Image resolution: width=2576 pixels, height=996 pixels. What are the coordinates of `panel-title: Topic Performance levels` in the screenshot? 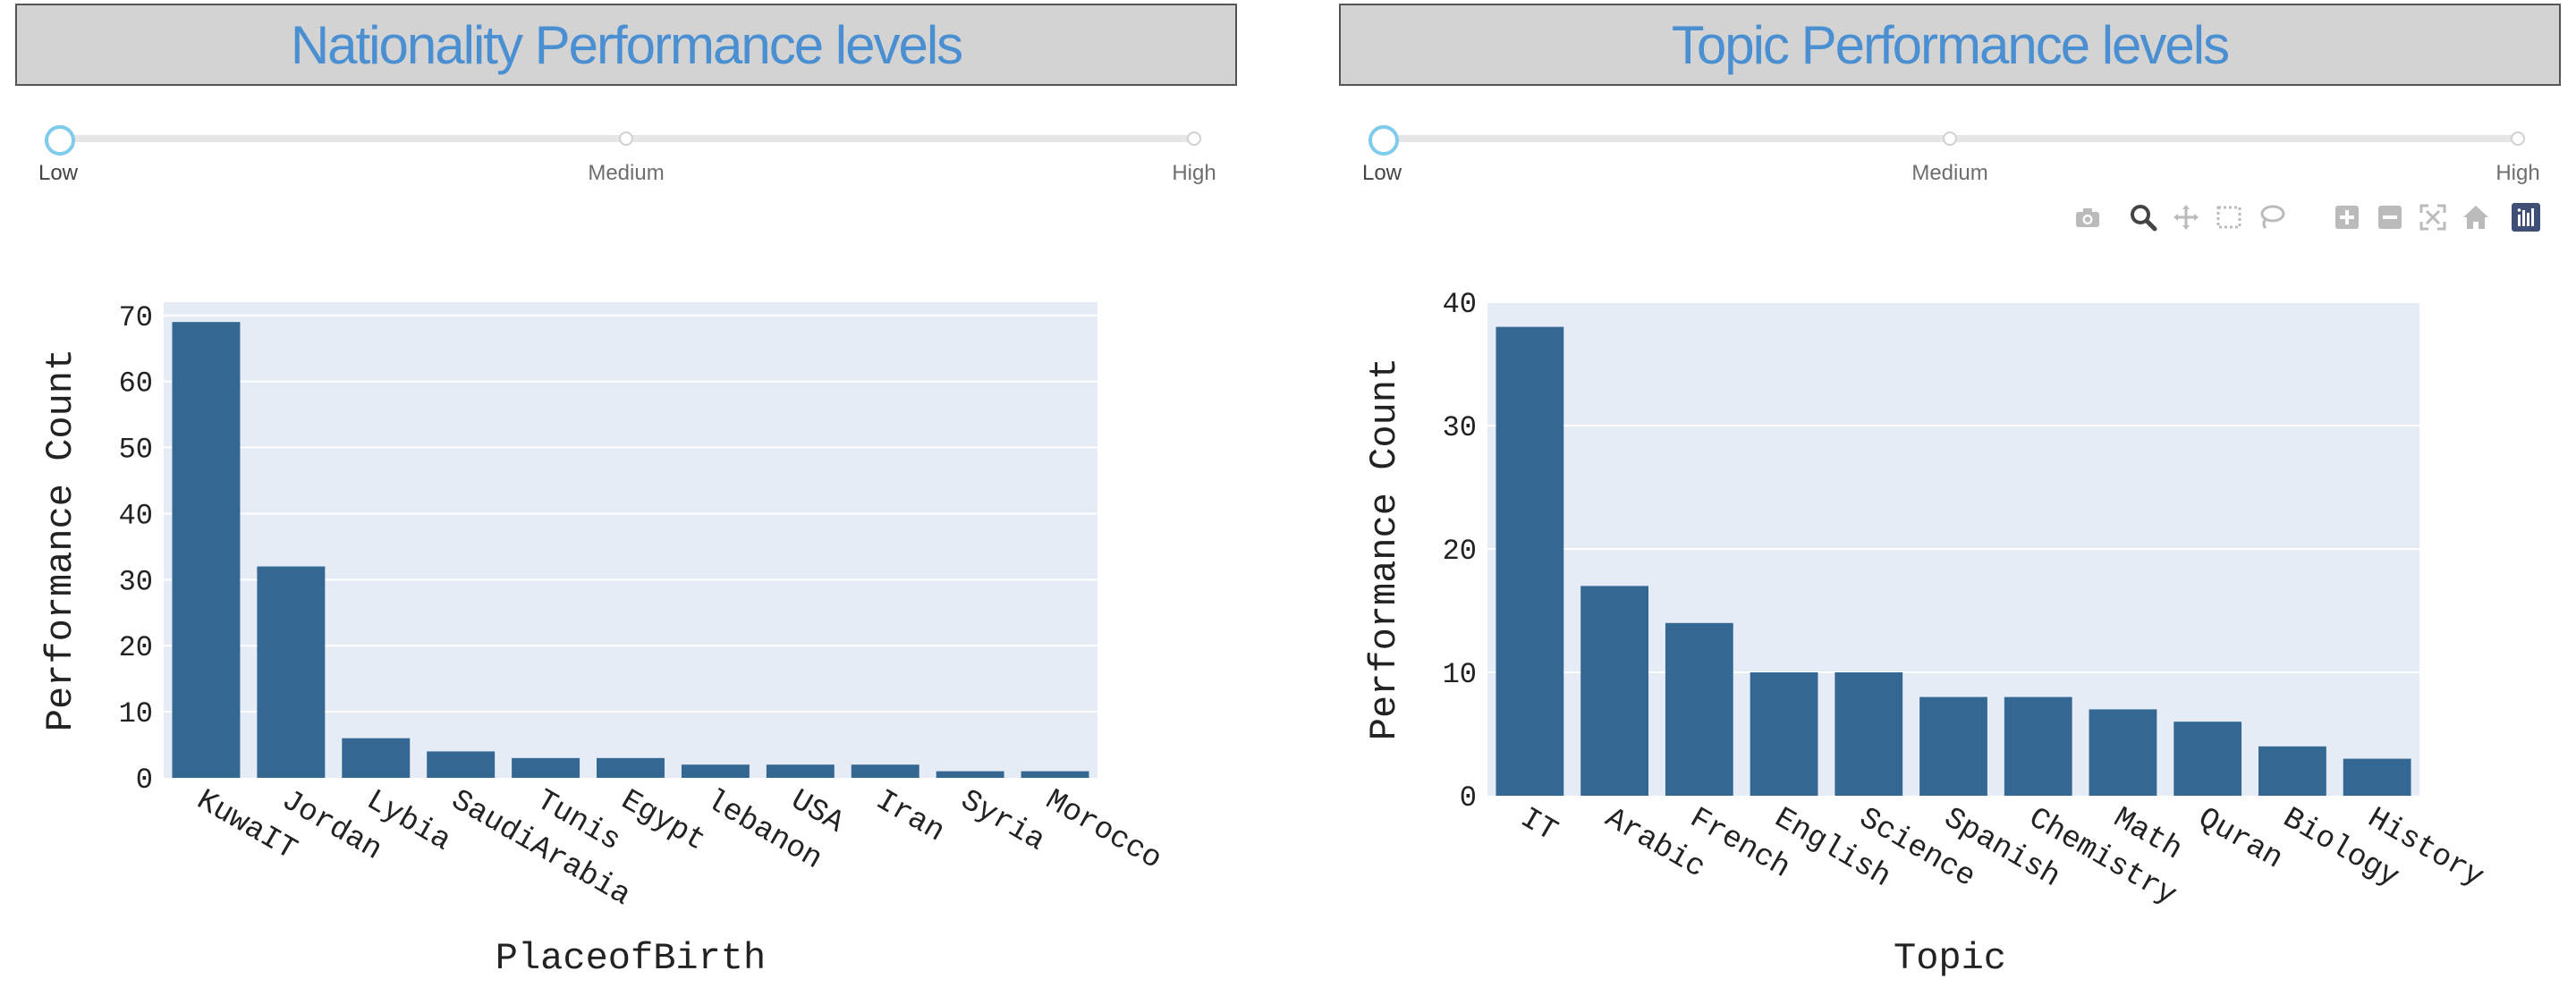 It's located at (1950, 44).